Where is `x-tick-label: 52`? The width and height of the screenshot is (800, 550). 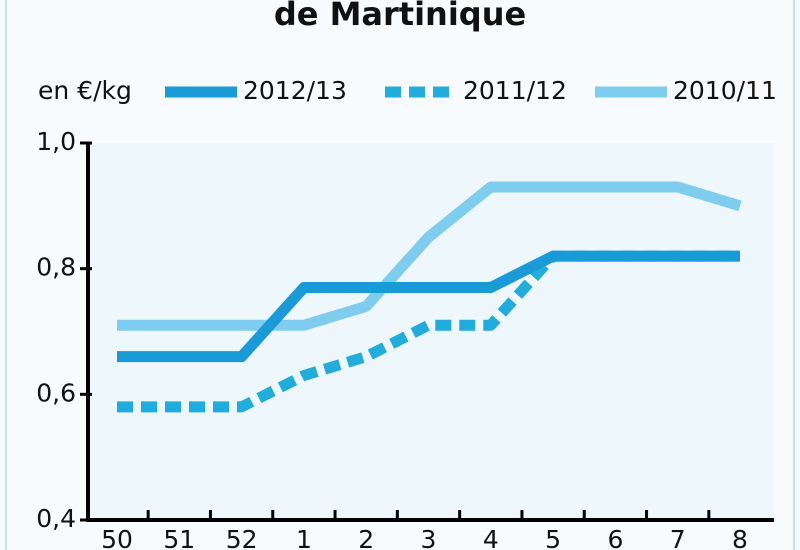
x-tick-label: 52 is located at coordinates (242, 537).